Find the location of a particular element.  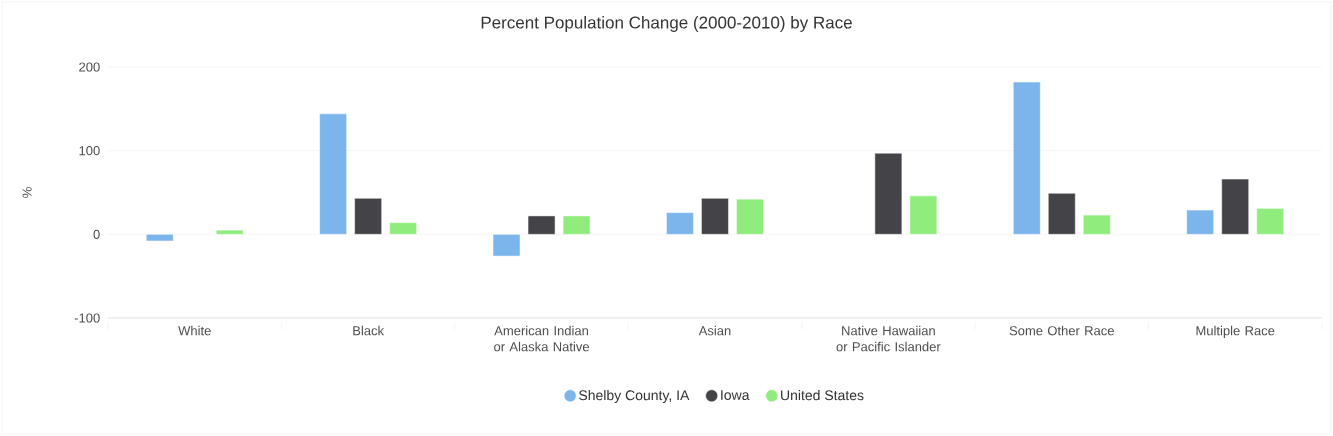

x-tick-label: American Indian or Alaska Native is located at coordinates (541, 338).